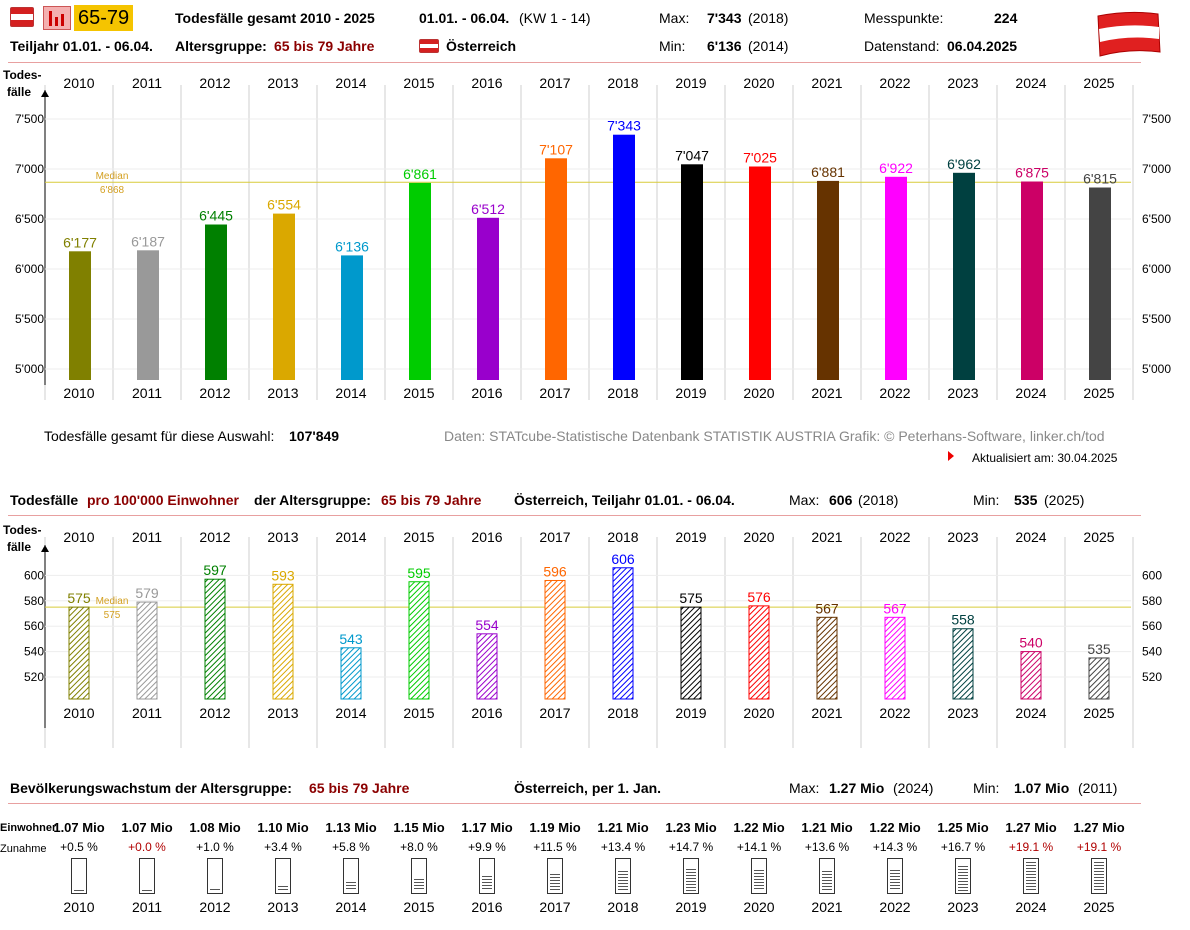 The image size is (1190, 930). Describe the element at coordinates (44, 500) in the screenshot. I see `section2-title-a: Todesfälle` at that location.